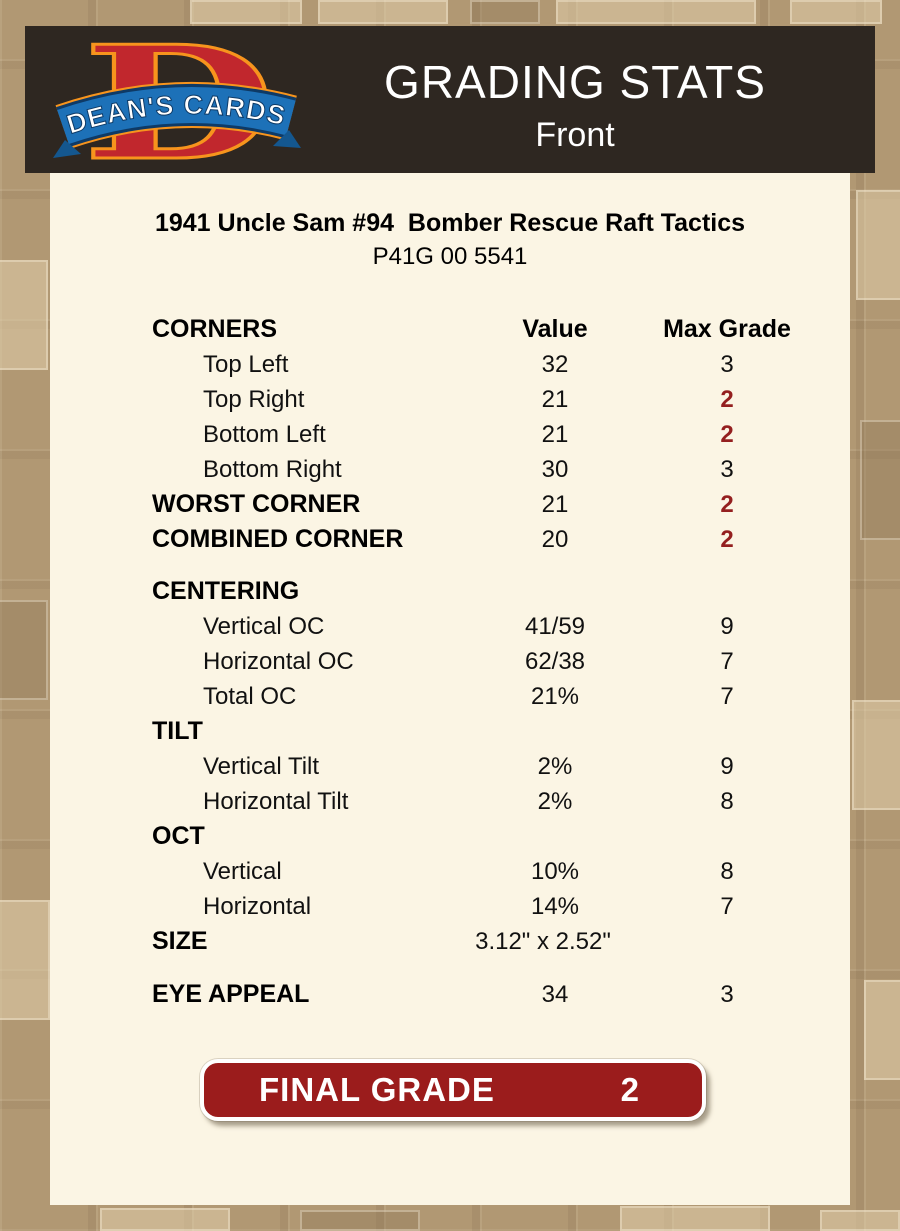  Describe the element at coordinates (555, 329) in the screenshot. I see `column-header-value: Value` at that location.